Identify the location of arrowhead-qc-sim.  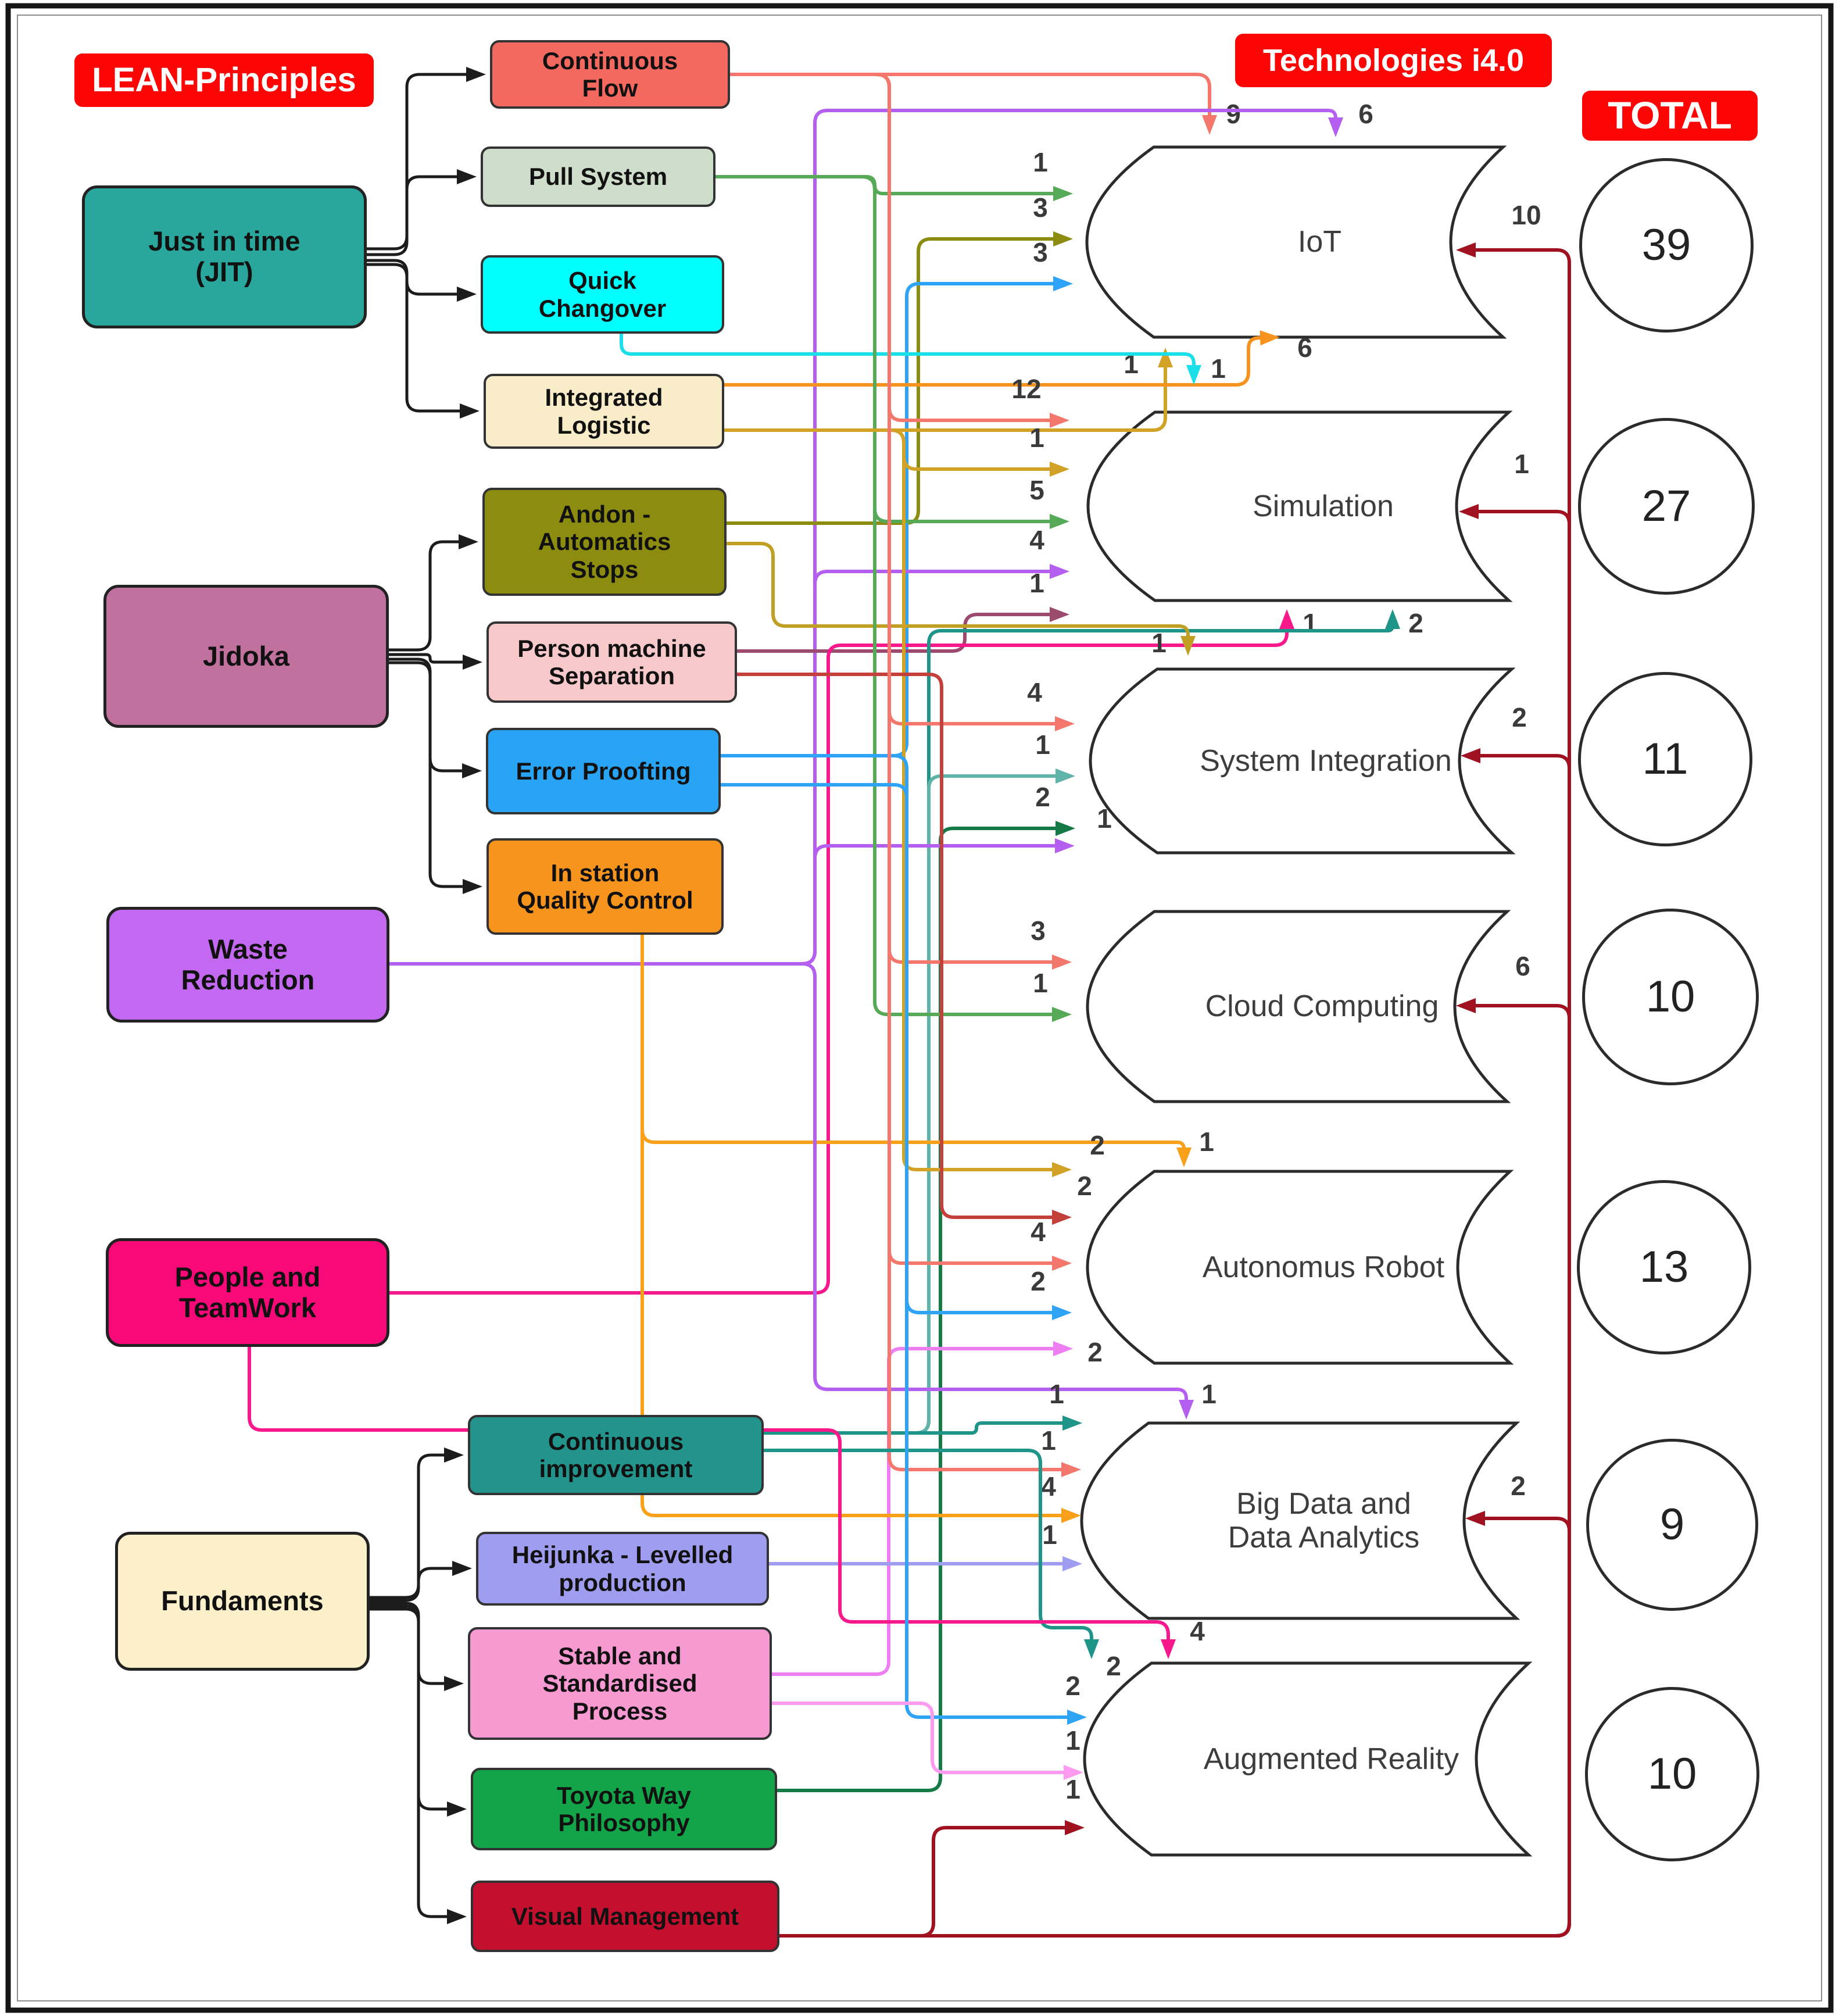
(1193, 375).